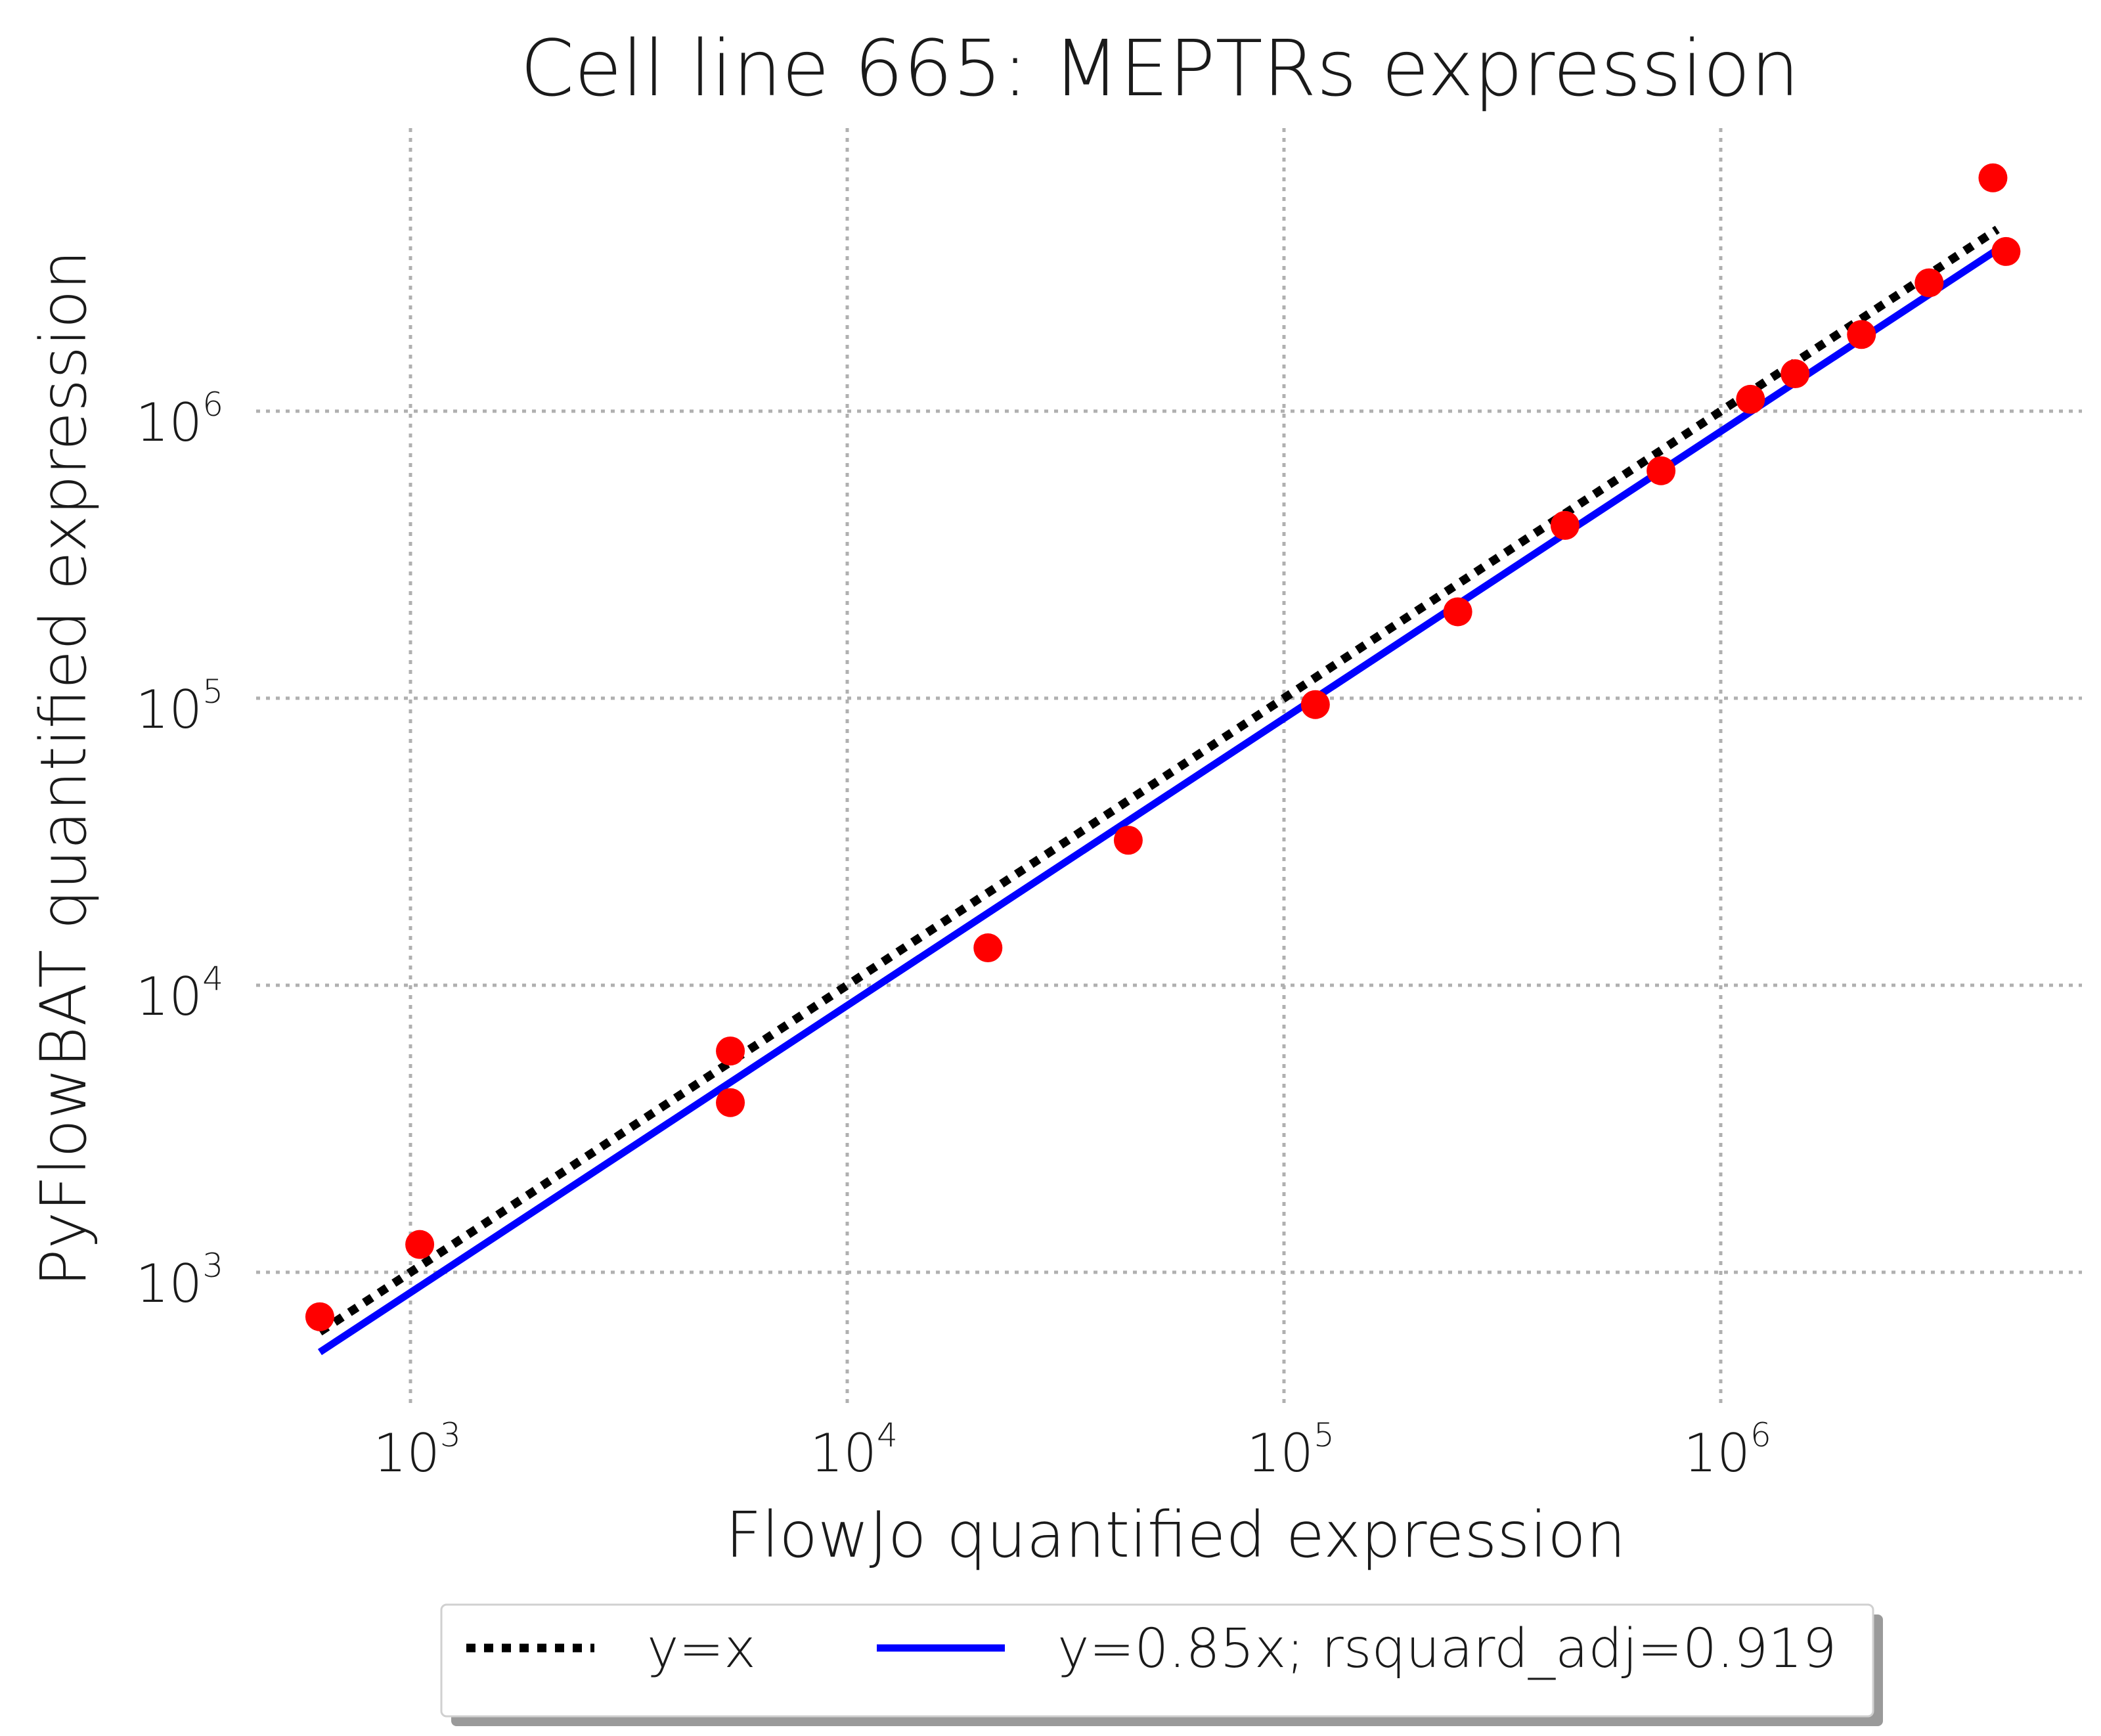 The image size is (2101, 1736). Describe the element at coordinates (64, 768) in the screenshot. I see `y-axis-label: PyFlowBAT quantified expression` at that location.